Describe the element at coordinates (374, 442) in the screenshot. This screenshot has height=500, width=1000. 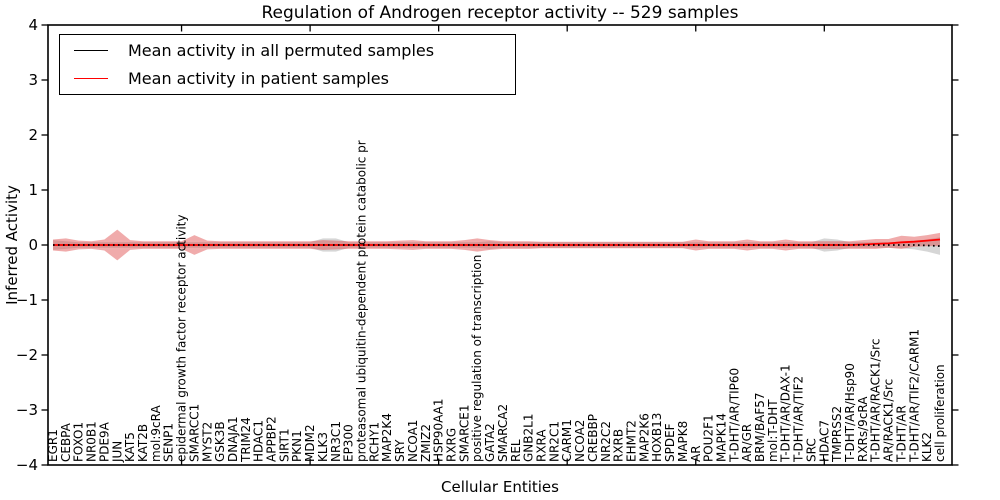
I see `x-category-label: RCHY1` at that location.